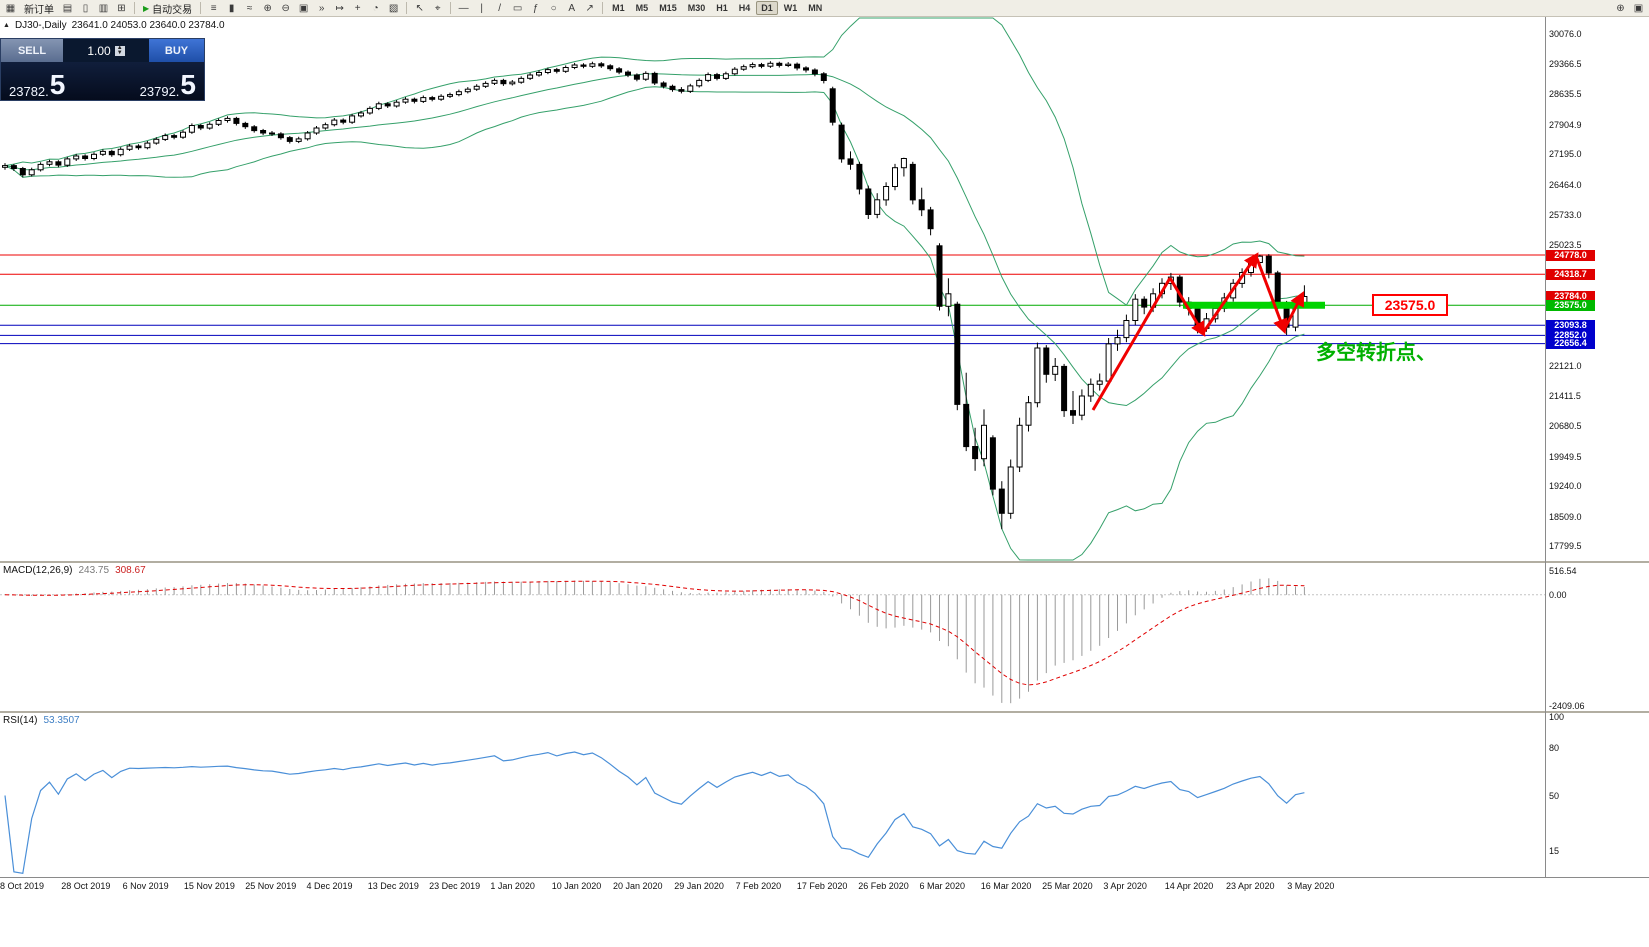 The image size is (1649, 947). I want to click on one-click-collapse-icon: ▲, so click(6, 25).